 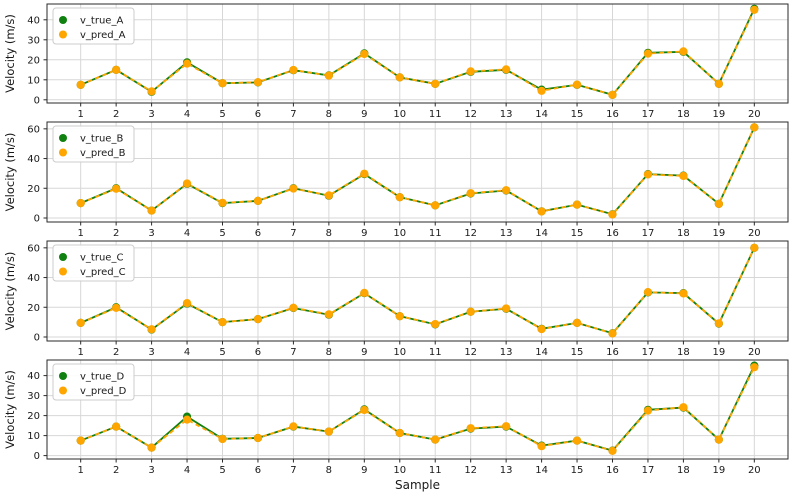 I want to click on legend-marker-v_true_A, so click(x=63, y=20).